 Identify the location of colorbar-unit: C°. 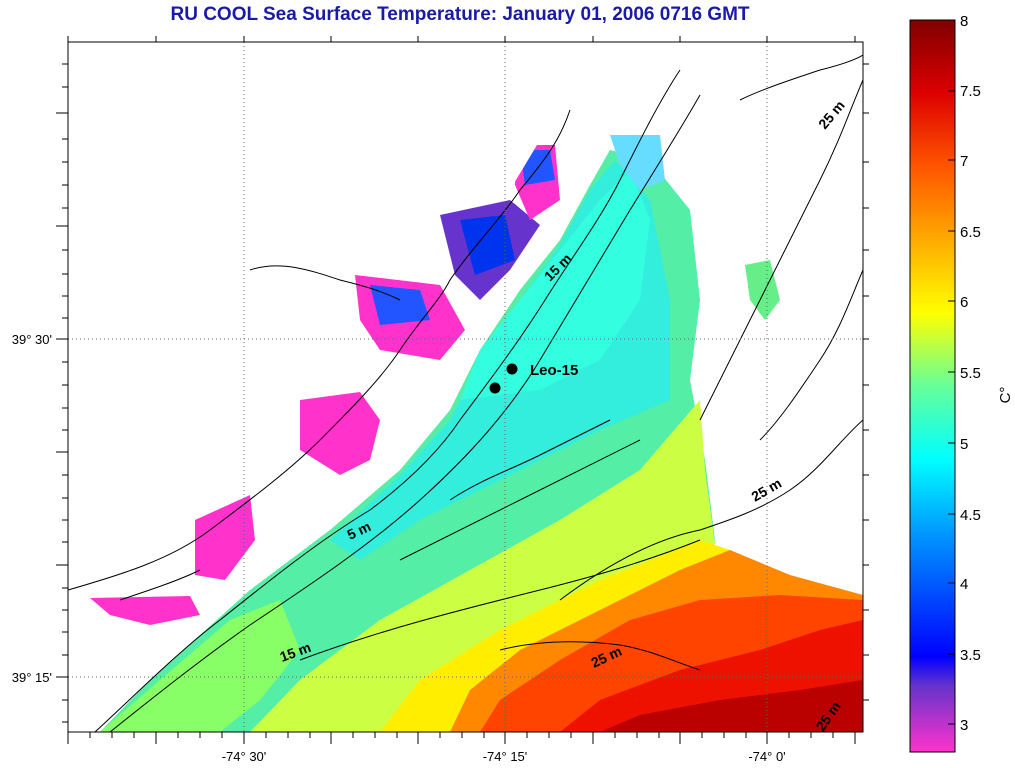
(1005, 395).